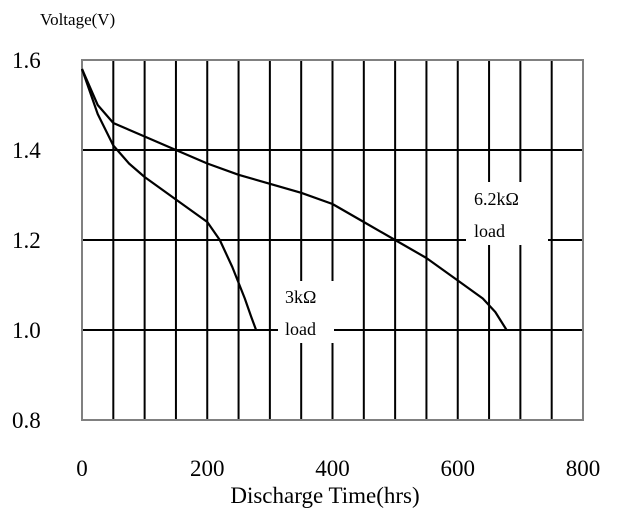 Image resolution: width=622 pixels, height=517 pixels. I want to click on y-tick-label: 1.4, so click(26, 150).